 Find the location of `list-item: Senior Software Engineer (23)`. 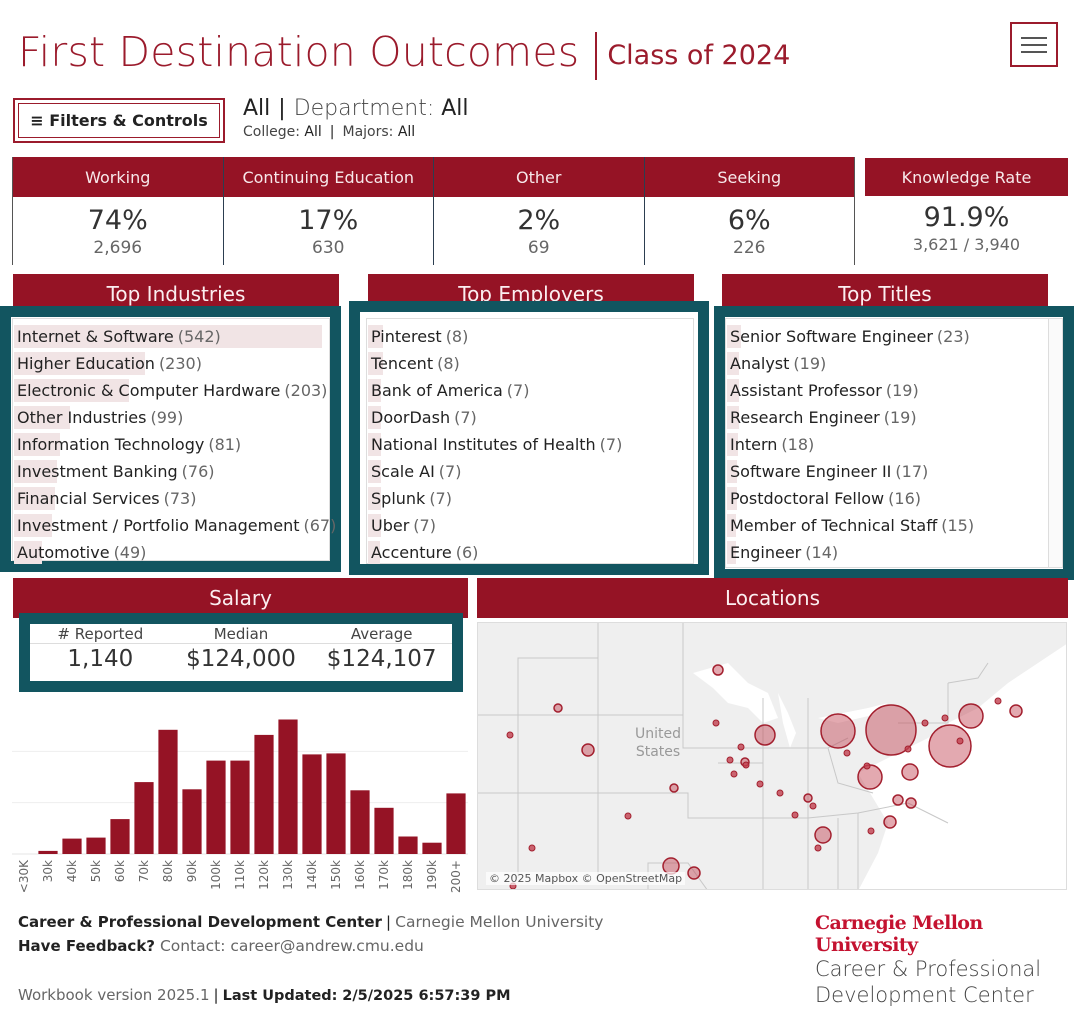

list-item: Senior Software Engineer (23) is located at coordinates (894, 336).